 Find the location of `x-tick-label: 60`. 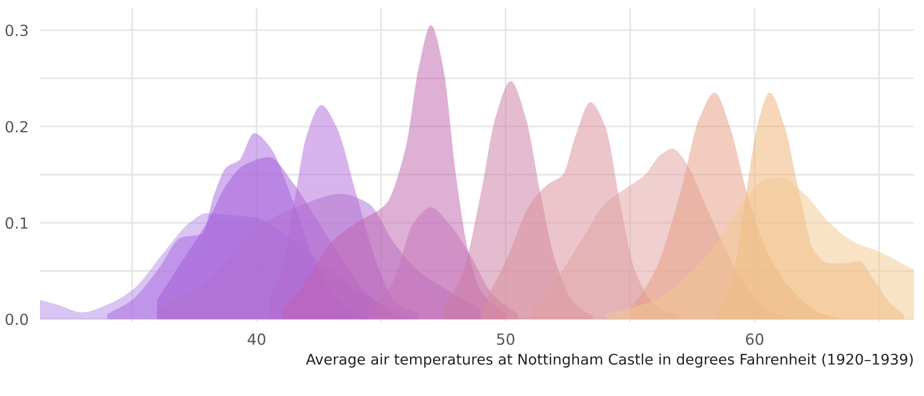

x-tick-label: 60 is located at coordinates (755, 339).